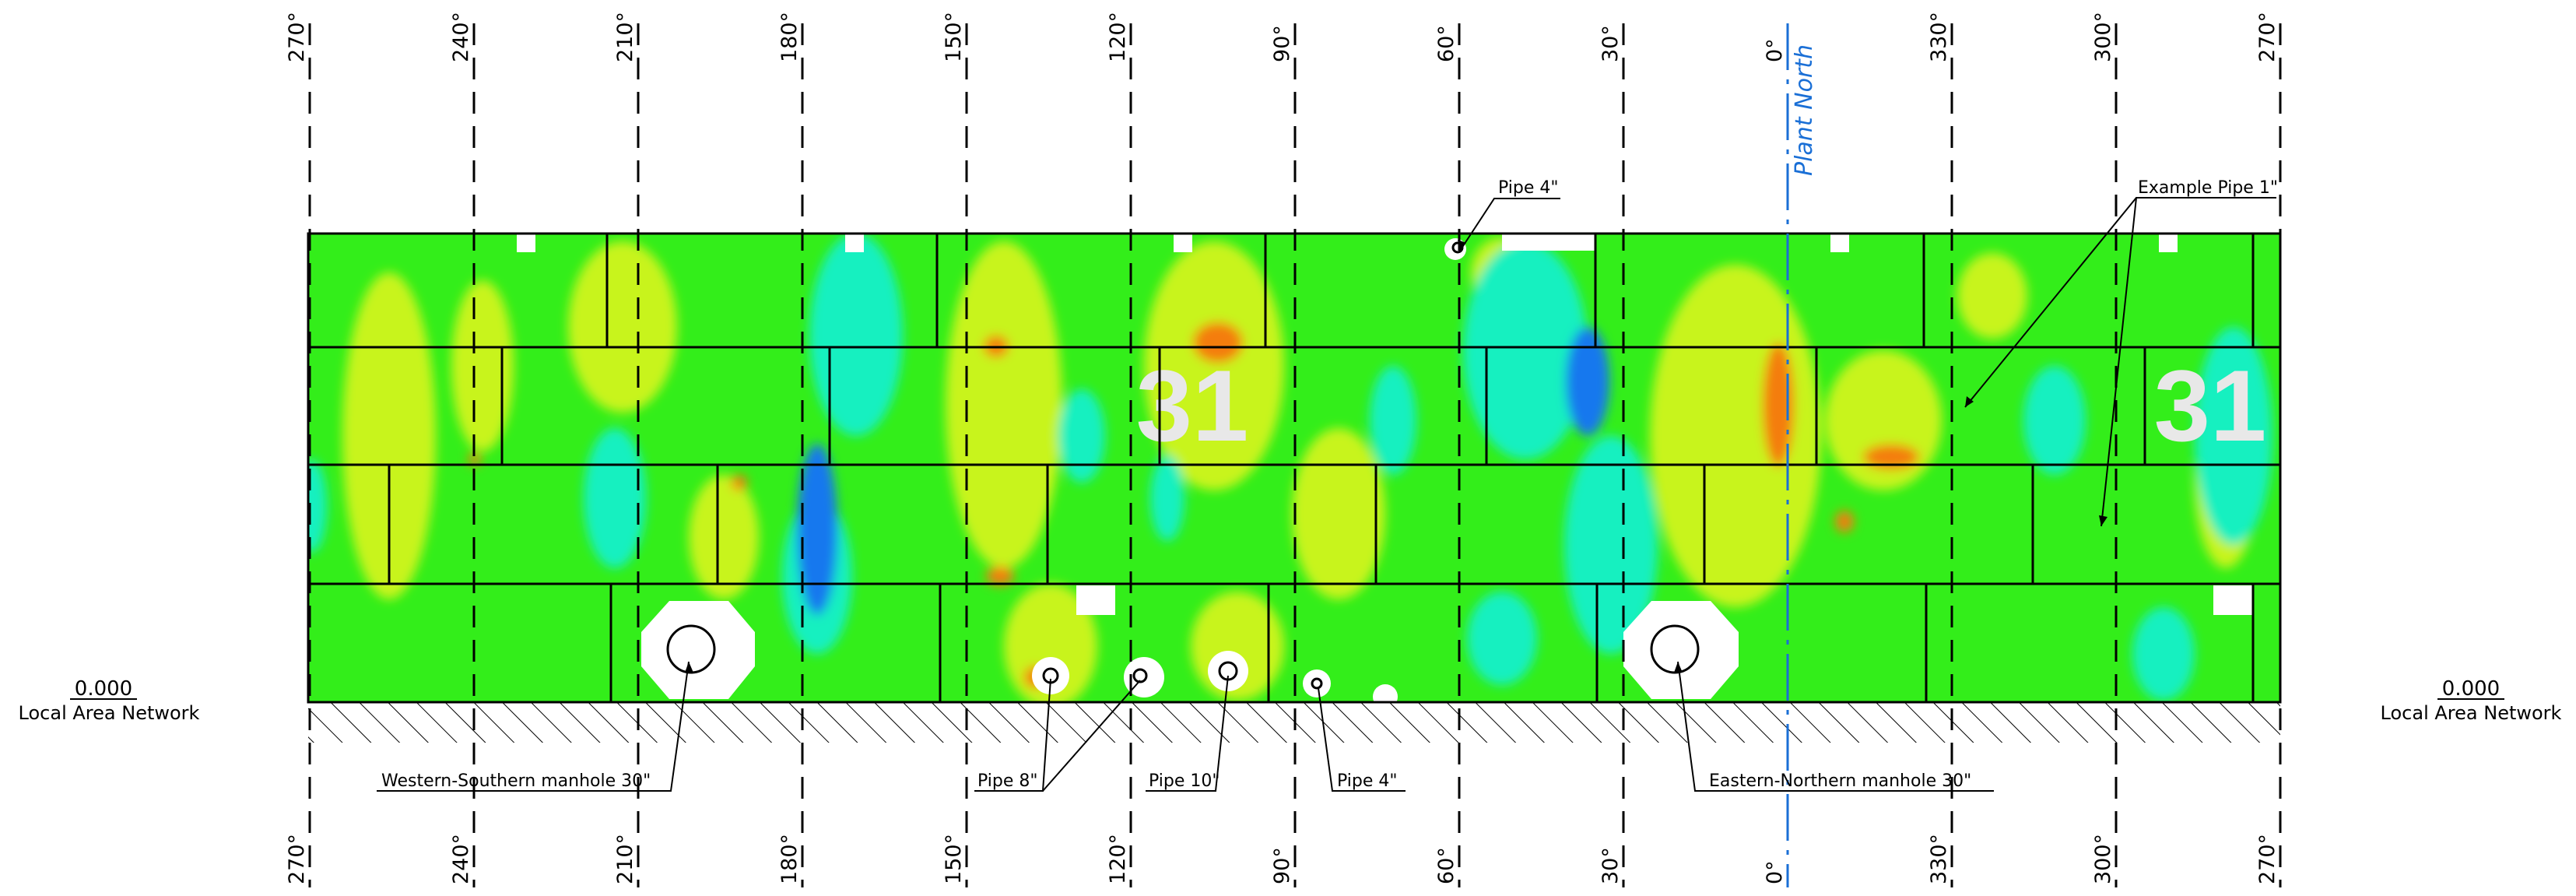 The height and width of the screenshot is (896, 2576). Describe the element at coordinates (461, 37) in the screenshot. I see `angle-top-240: 240°` at that location.